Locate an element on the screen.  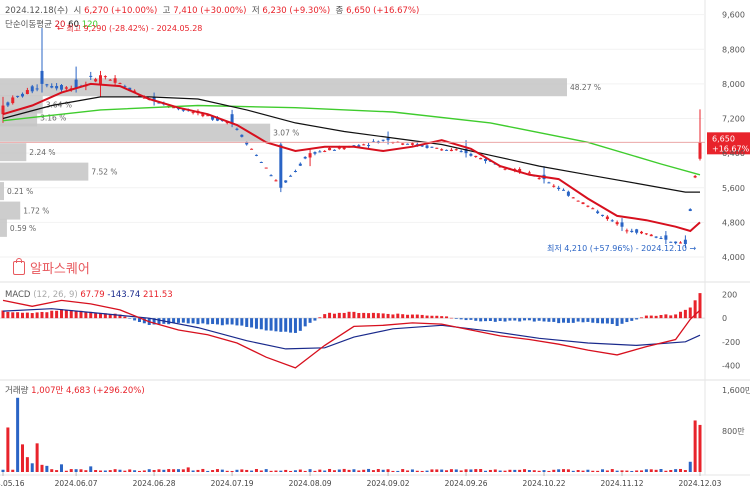
close-value: 6,650 (+16.67%) is located at coordinates (383, 11).